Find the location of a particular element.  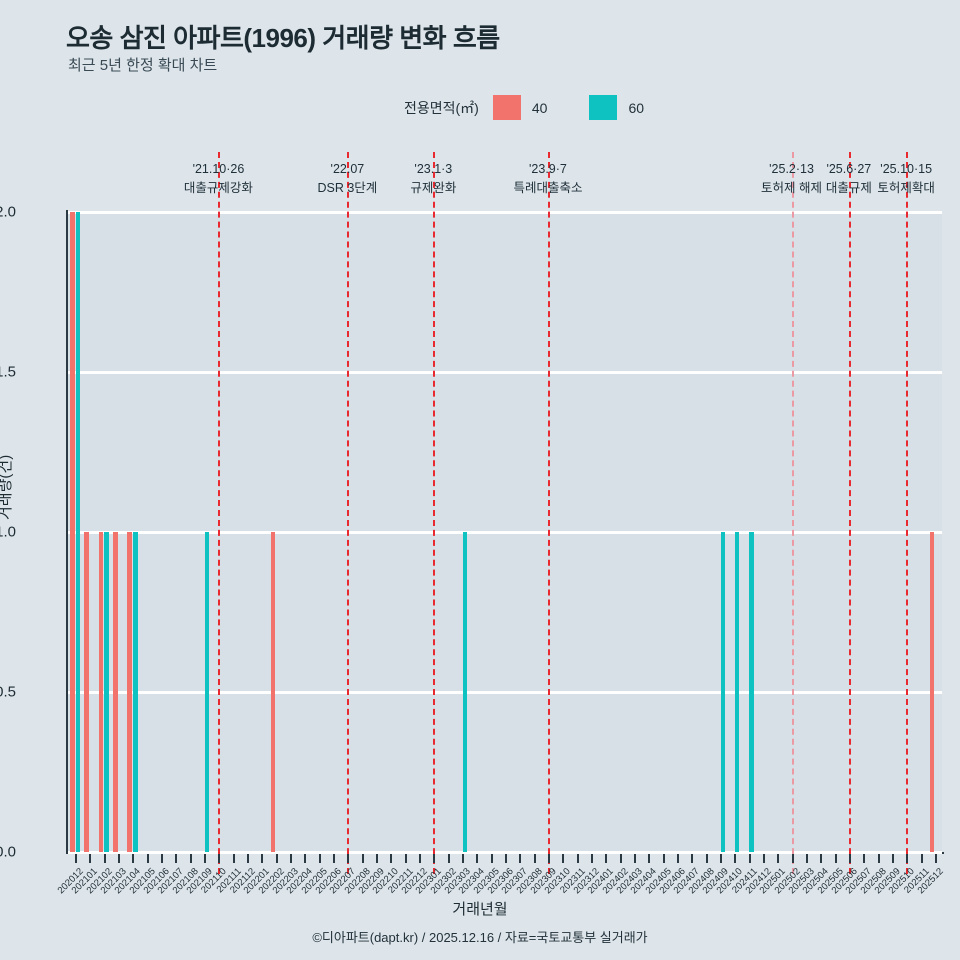

annotation-label-202506: '25.6·27 대출규제 is located at coordinates (849, 179).